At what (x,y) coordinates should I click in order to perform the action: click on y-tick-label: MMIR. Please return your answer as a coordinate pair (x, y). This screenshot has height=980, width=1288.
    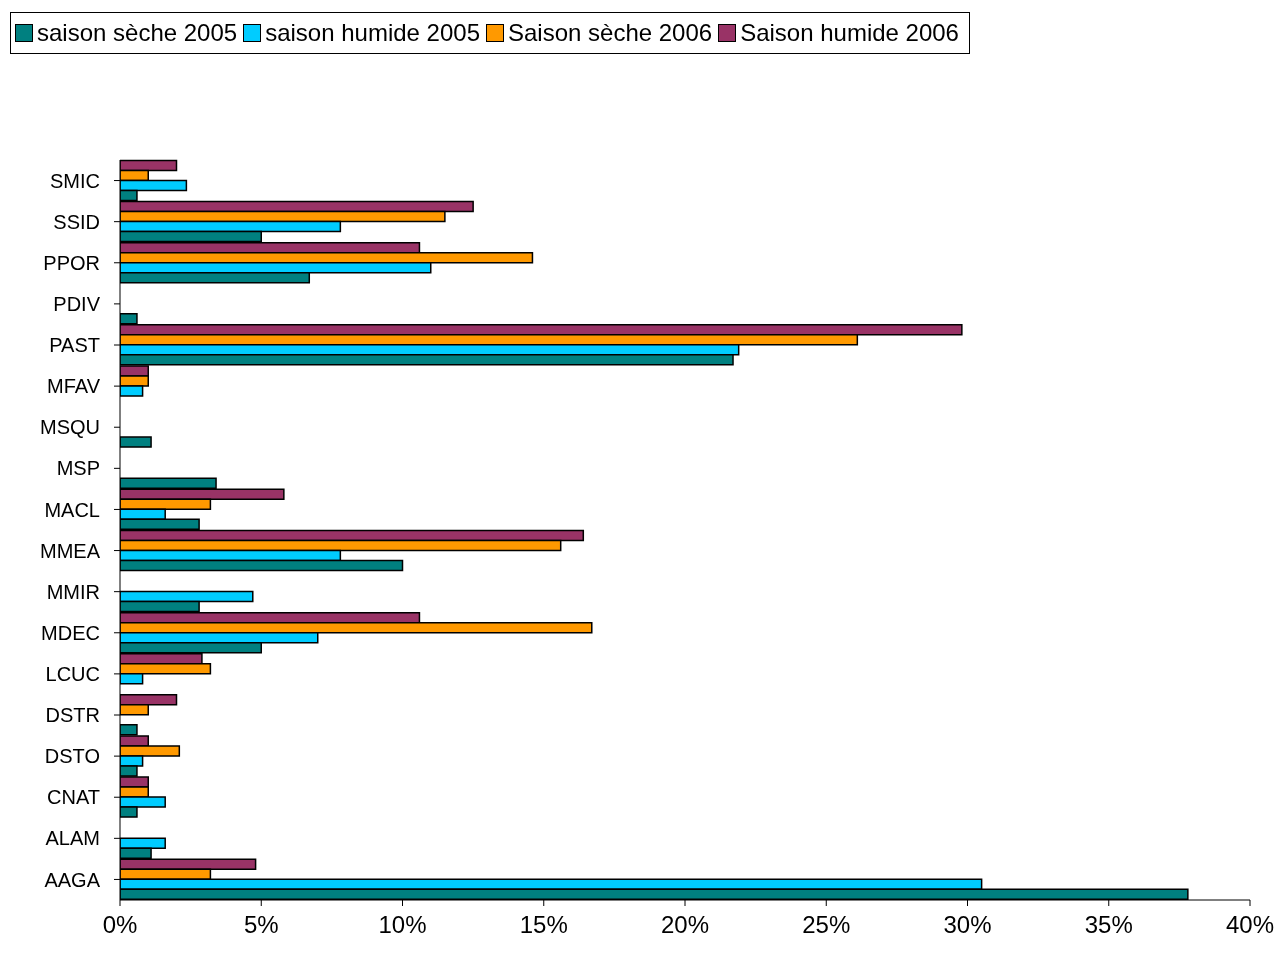
    Looking at the image, I should click on (73, 591).